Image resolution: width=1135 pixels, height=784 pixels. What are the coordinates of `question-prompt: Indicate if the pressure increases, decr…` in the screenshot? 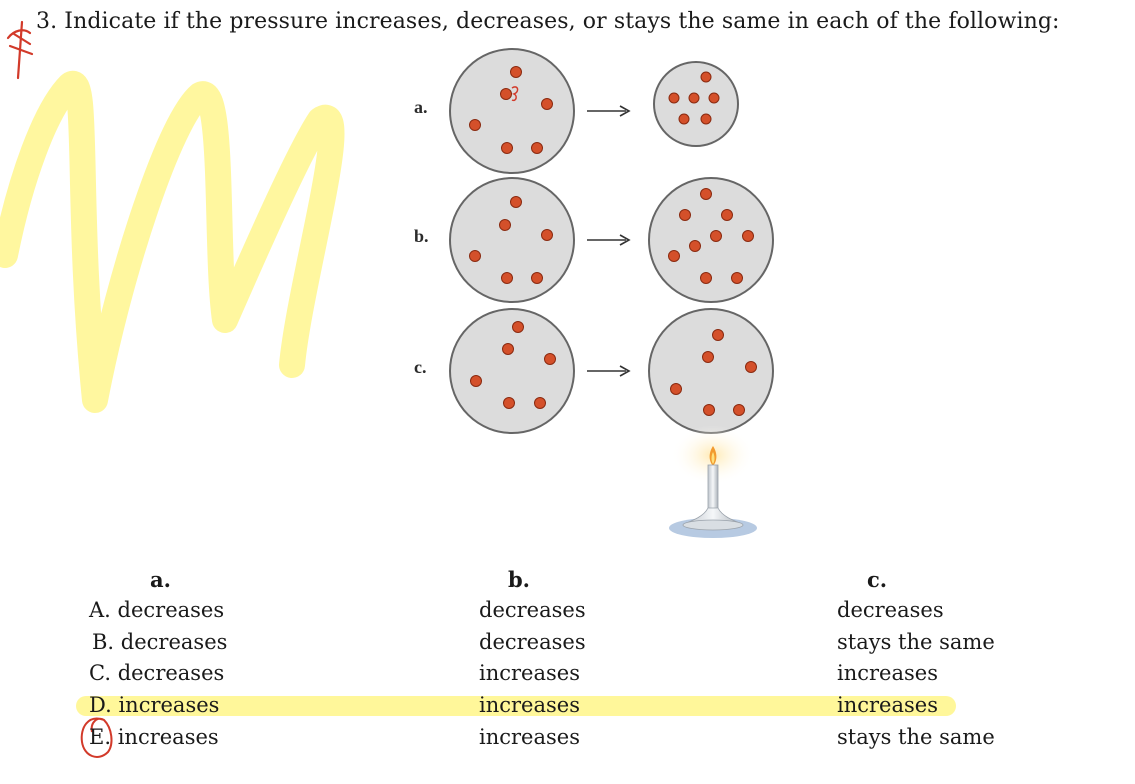 It's located at (562, 21).